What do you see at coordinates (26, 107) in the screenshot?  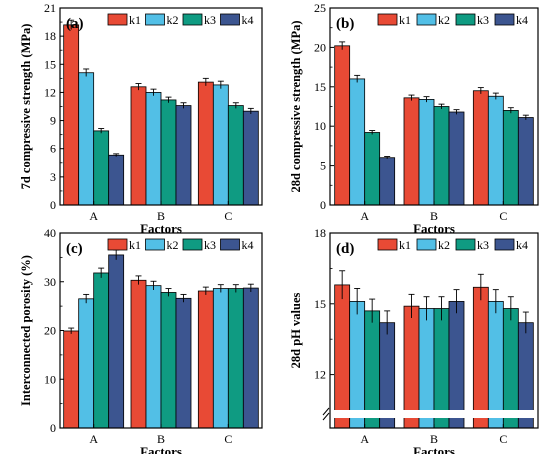 I see `y-axis-label: 7d compressive strength (MPa)` at bounding box center [26, 107].